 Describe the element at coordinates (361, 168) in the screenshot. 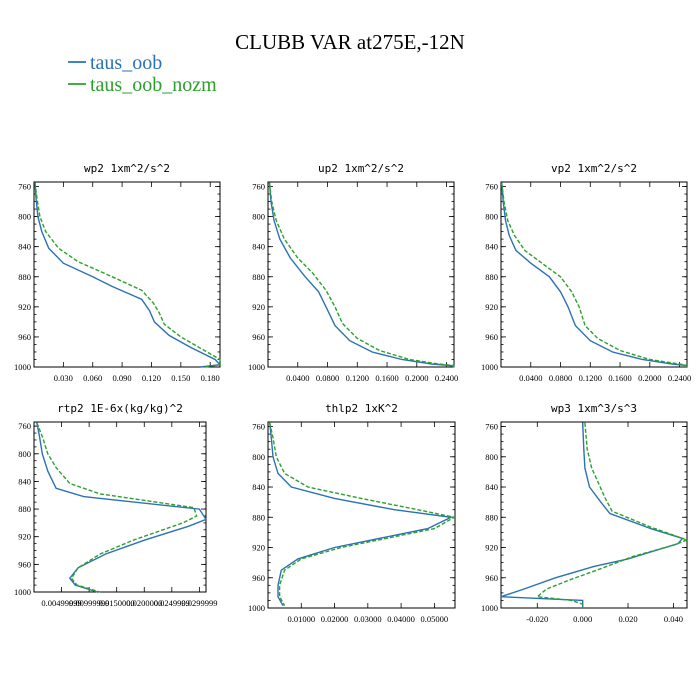

I see `panel-title: up2 1xm^2/s^2` at that location.